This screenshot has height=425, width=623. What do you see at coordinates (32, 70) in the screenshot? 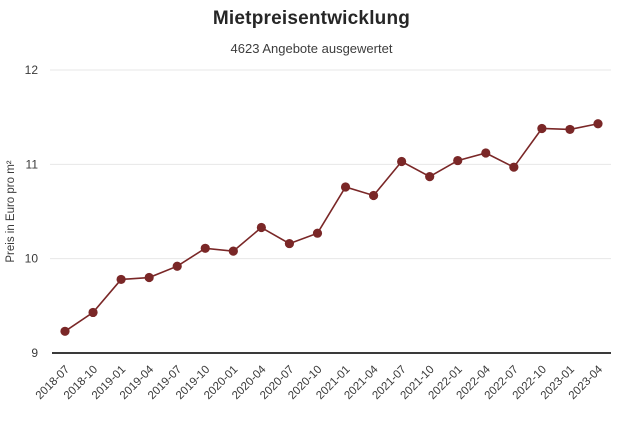
I see `y-tick-label: 12` at bounding box center [32, 70].